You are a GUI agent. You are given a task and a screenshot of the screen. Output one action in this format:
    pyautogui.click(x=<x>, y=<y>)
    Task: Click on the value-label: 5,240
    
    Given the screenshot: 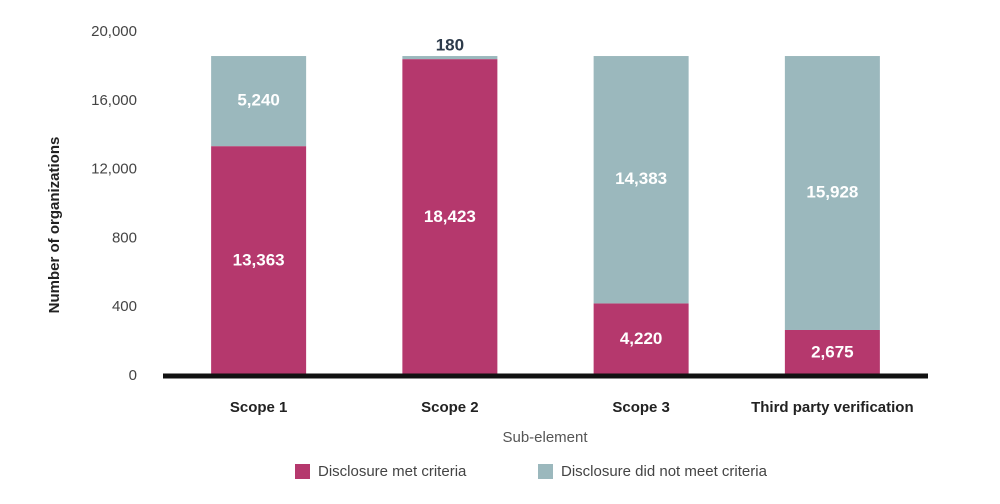 What is the action you would take?
    pyautogui.click(x=258, y=100)
    